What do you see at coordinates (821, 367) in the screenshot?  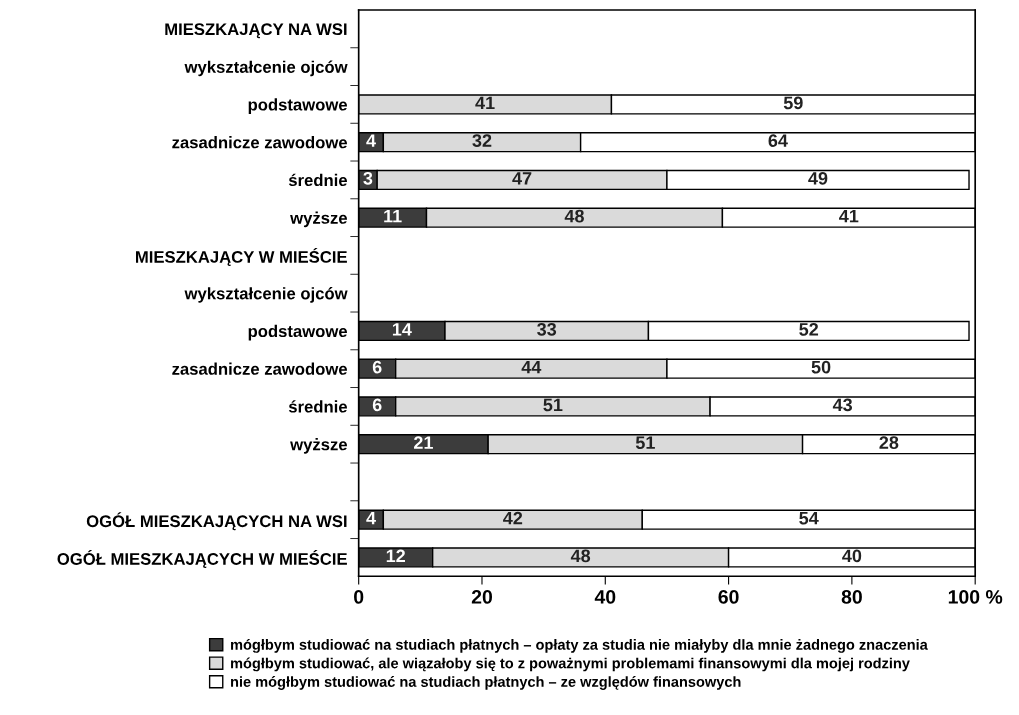 I see `data-label: 50` at bounding box center [821, 367].